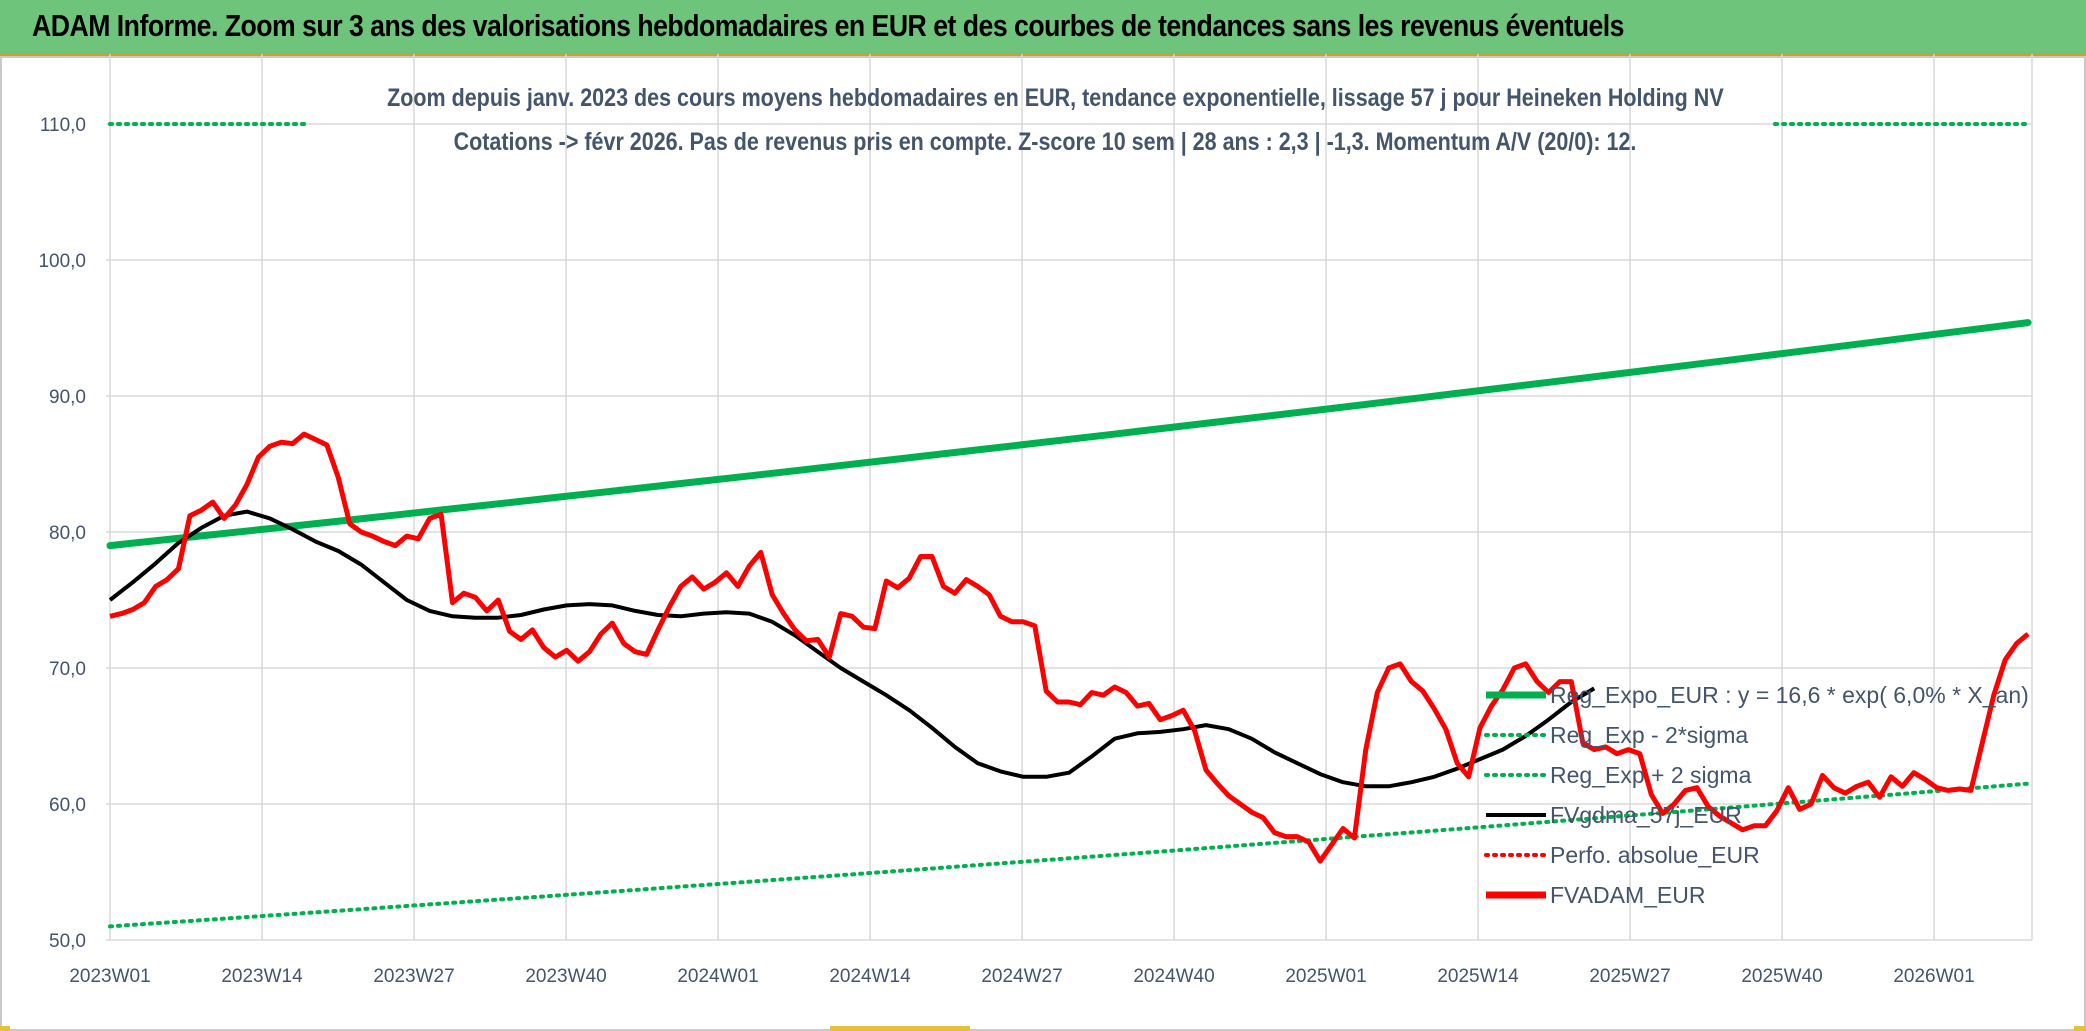  Describe the element at coordinates (5, 1028) in the screenshot. I see `frame-corner-mark-left` at that location.